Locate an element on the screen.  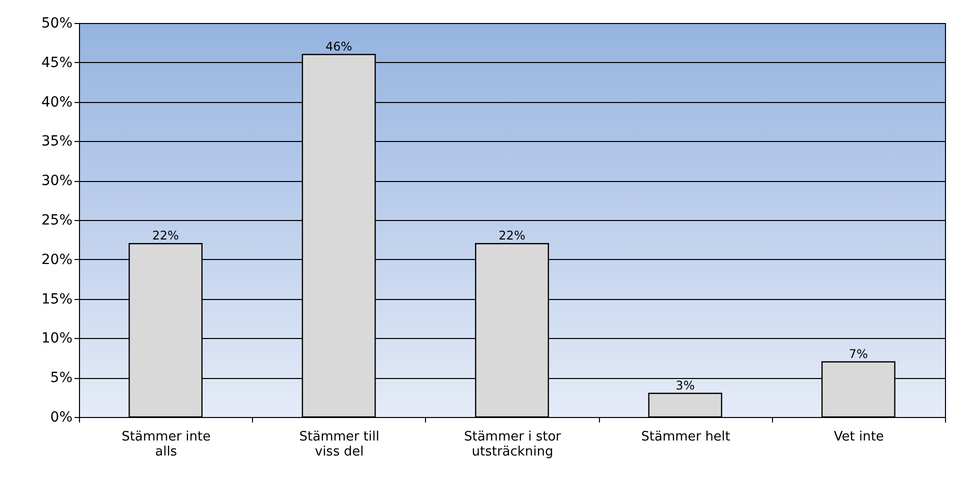
y-tick-label: 20% is located at coordinates (56, 260).